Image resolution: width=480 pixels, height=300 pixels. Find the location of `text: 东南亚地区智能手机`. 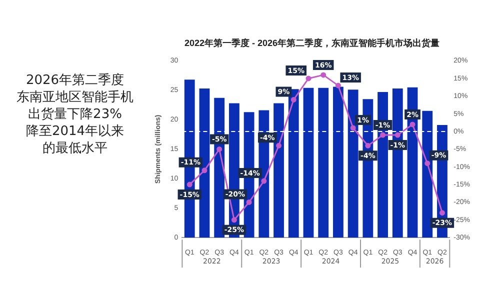

text: 东南亚地区智能手机 is located at coordinates (75, 97).